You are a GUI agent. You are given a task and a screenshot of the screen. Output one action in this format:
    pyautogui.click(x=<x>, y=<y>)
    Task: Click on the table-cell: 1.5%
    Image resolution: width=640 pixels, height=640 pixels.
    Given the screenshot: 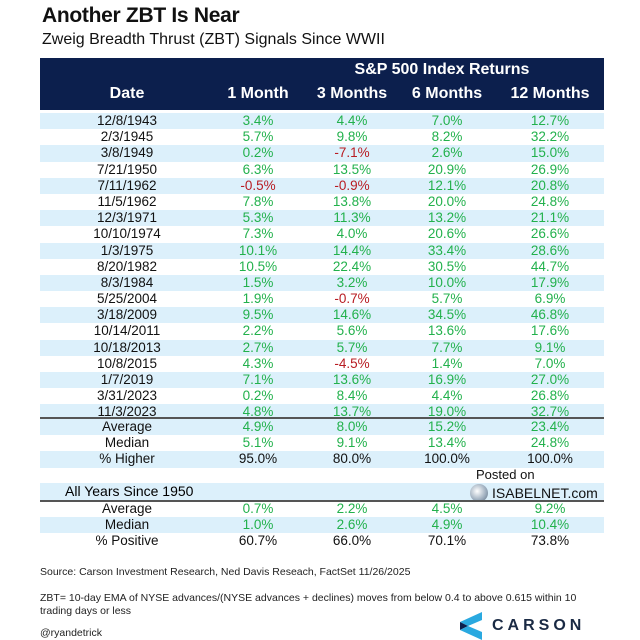 What is the action you would take?
    pyautogui.click(x=258, y=282)
    